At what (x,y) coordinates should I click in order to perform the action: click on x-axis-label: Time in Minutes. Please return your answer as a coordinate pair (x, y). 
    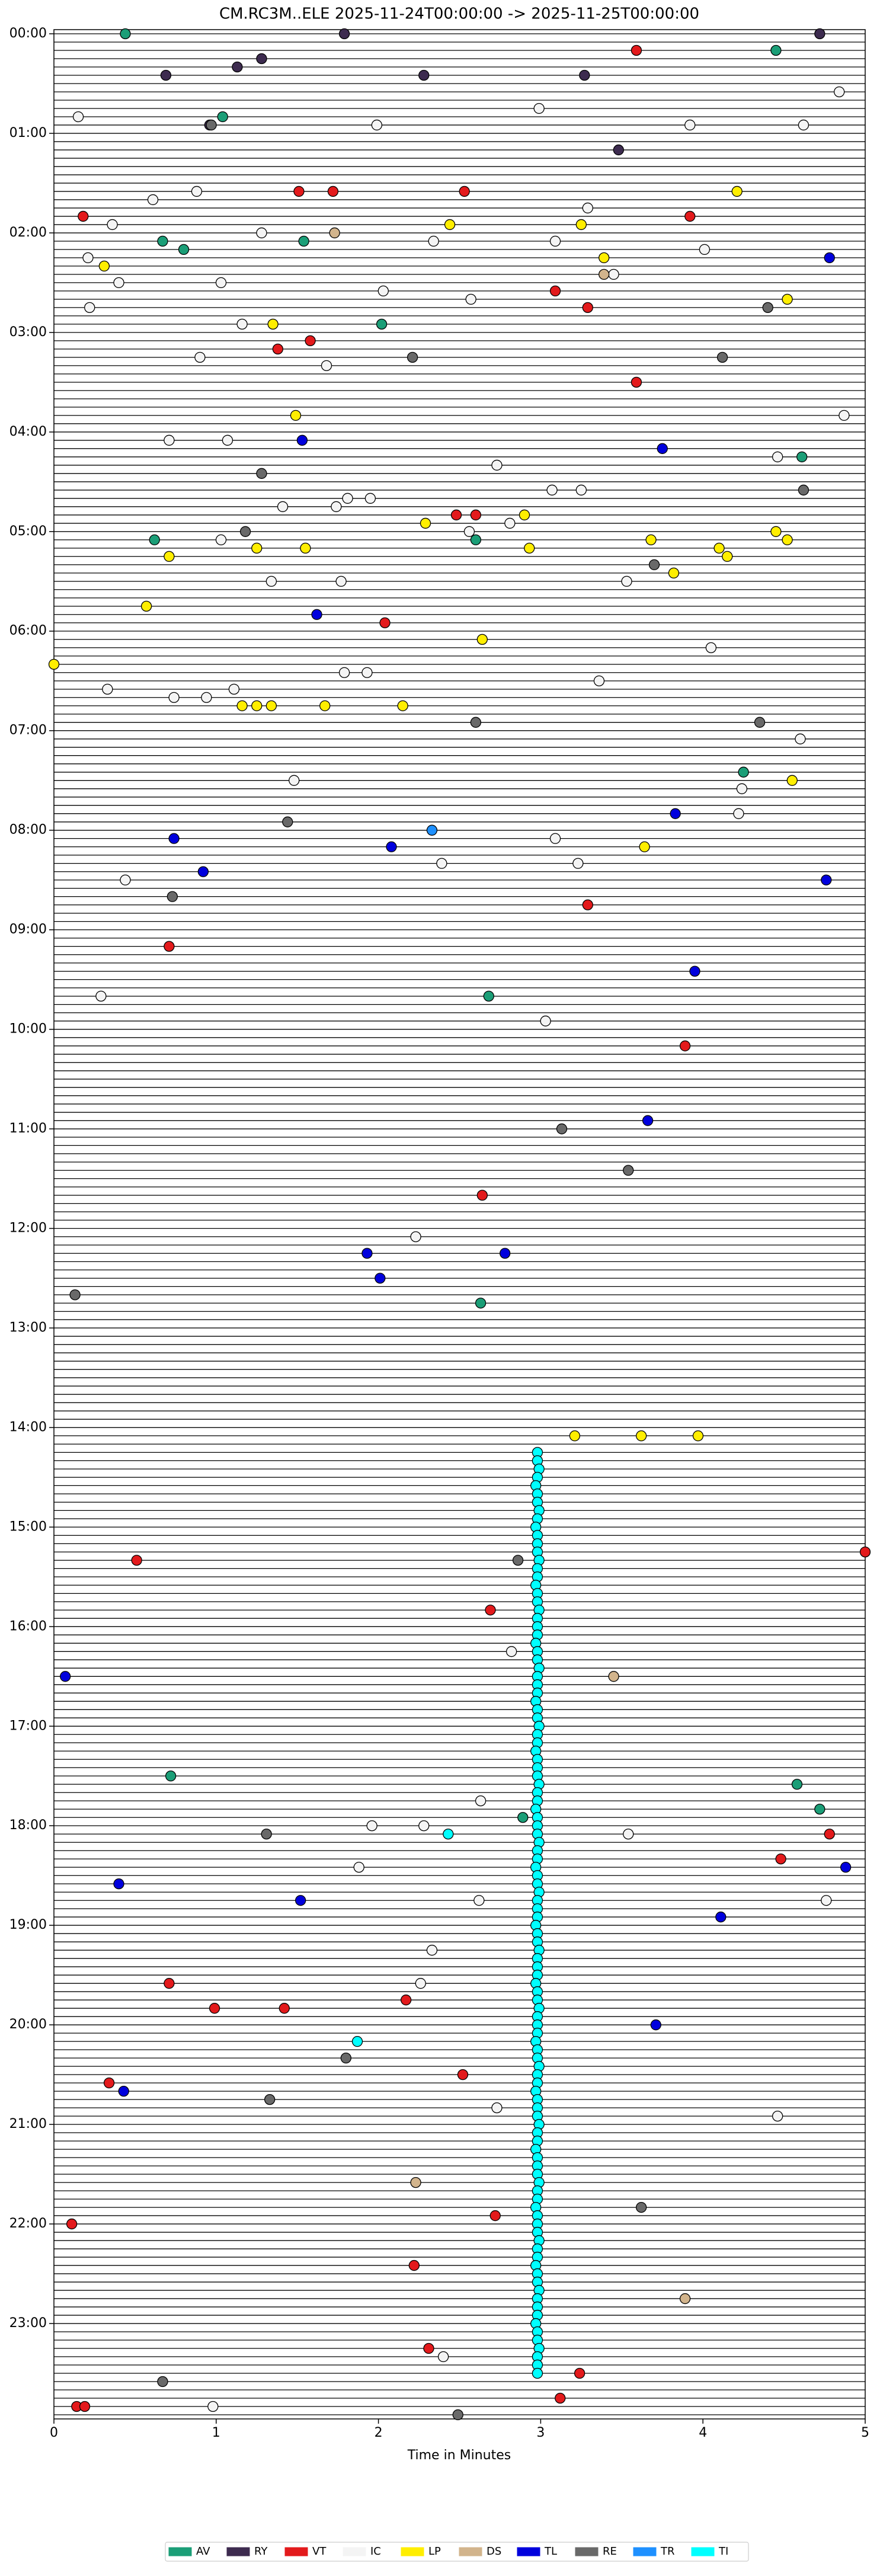
    Looking at the image, I should click on (459, 2455).